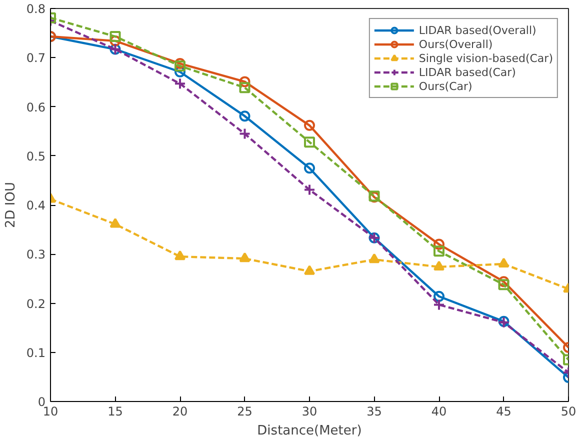 The image size is (576, 441). What do you see at coordinates (115, 411) in the screenshot?
I see `x-tick-label: 15` at bounding box center [115, 411].